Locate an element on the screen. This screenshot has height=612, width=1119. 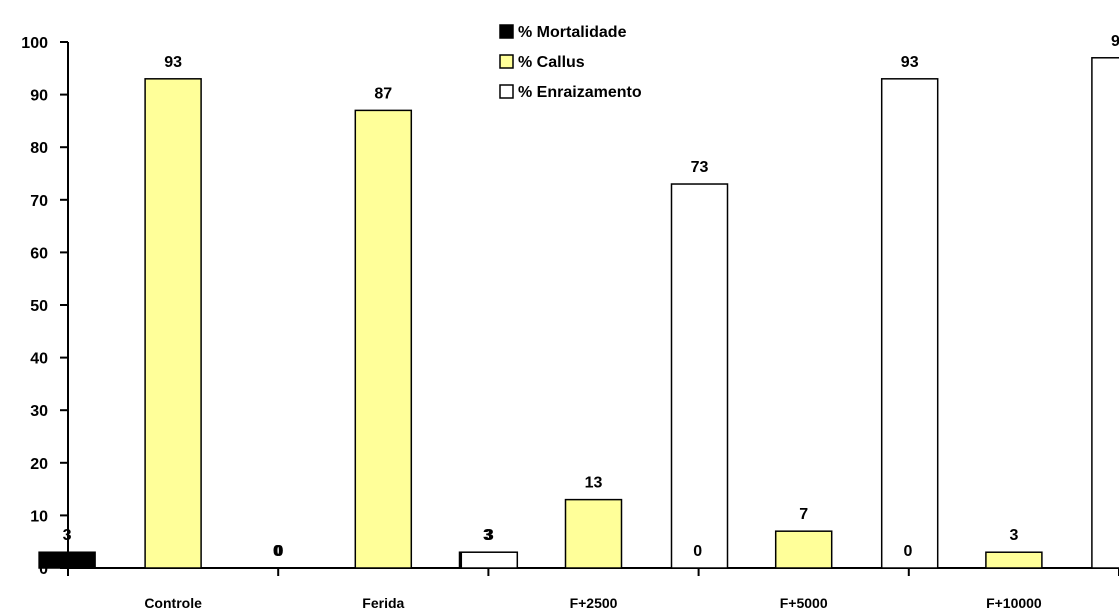
legend: % Mortalidade % Callus % Enraizamento is located at coordinates (591, 68).